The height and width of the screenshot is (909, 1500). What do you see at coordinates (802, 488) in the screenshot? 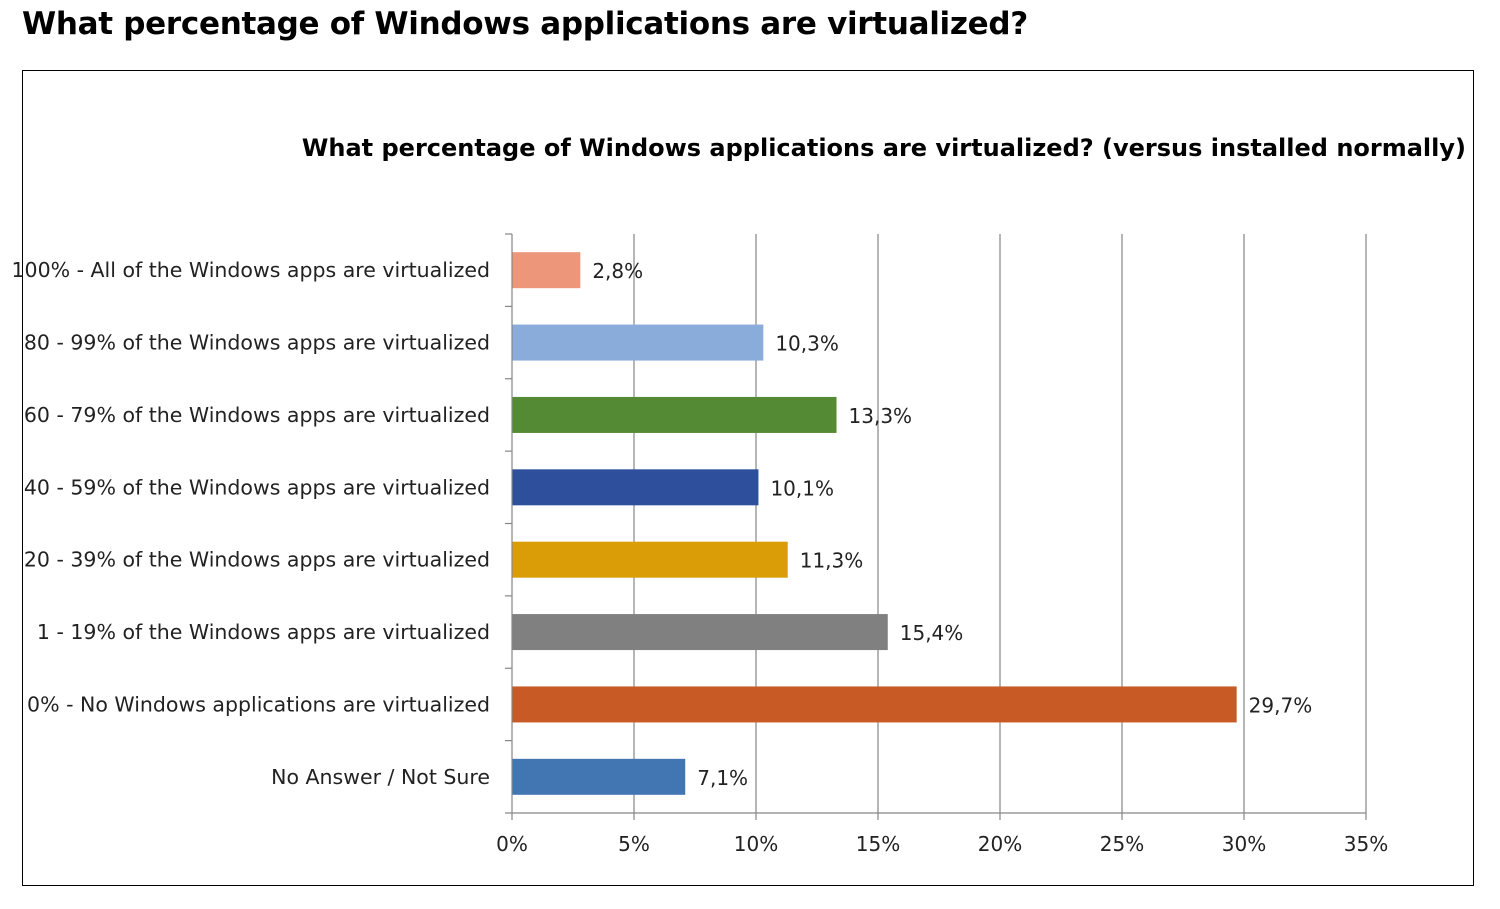
I see `data-label: 10,1%` at bounding box center [802, 488].